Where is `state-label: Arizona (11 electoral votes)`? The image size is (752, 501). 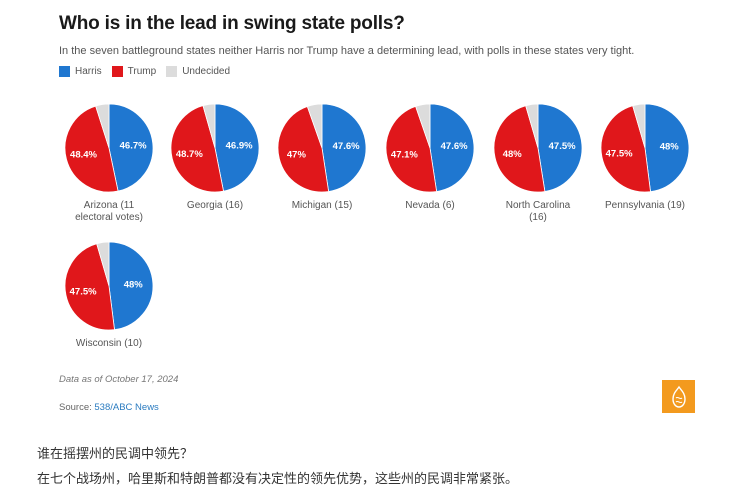
state-label: Arizona (11 electoral votes) is located at coordinates (109, 211).